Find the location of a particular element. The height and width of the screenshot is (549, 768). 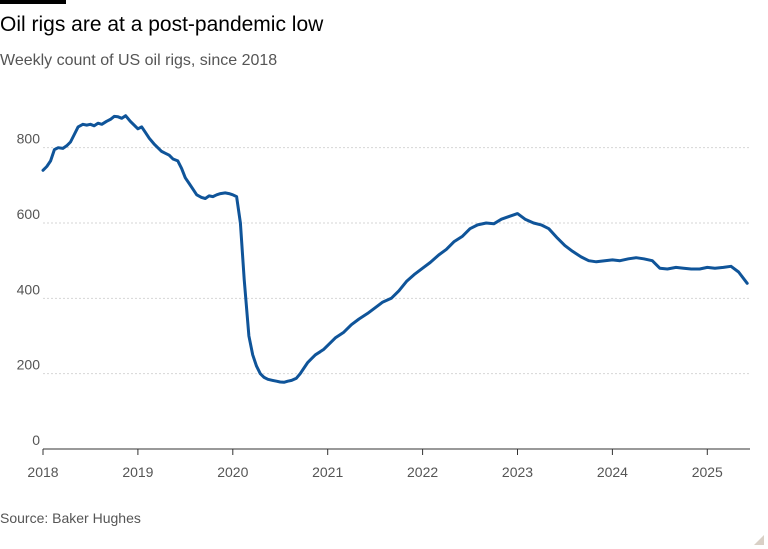

x-tick-label-2020: 2020 is located at coordinates (232, 472).